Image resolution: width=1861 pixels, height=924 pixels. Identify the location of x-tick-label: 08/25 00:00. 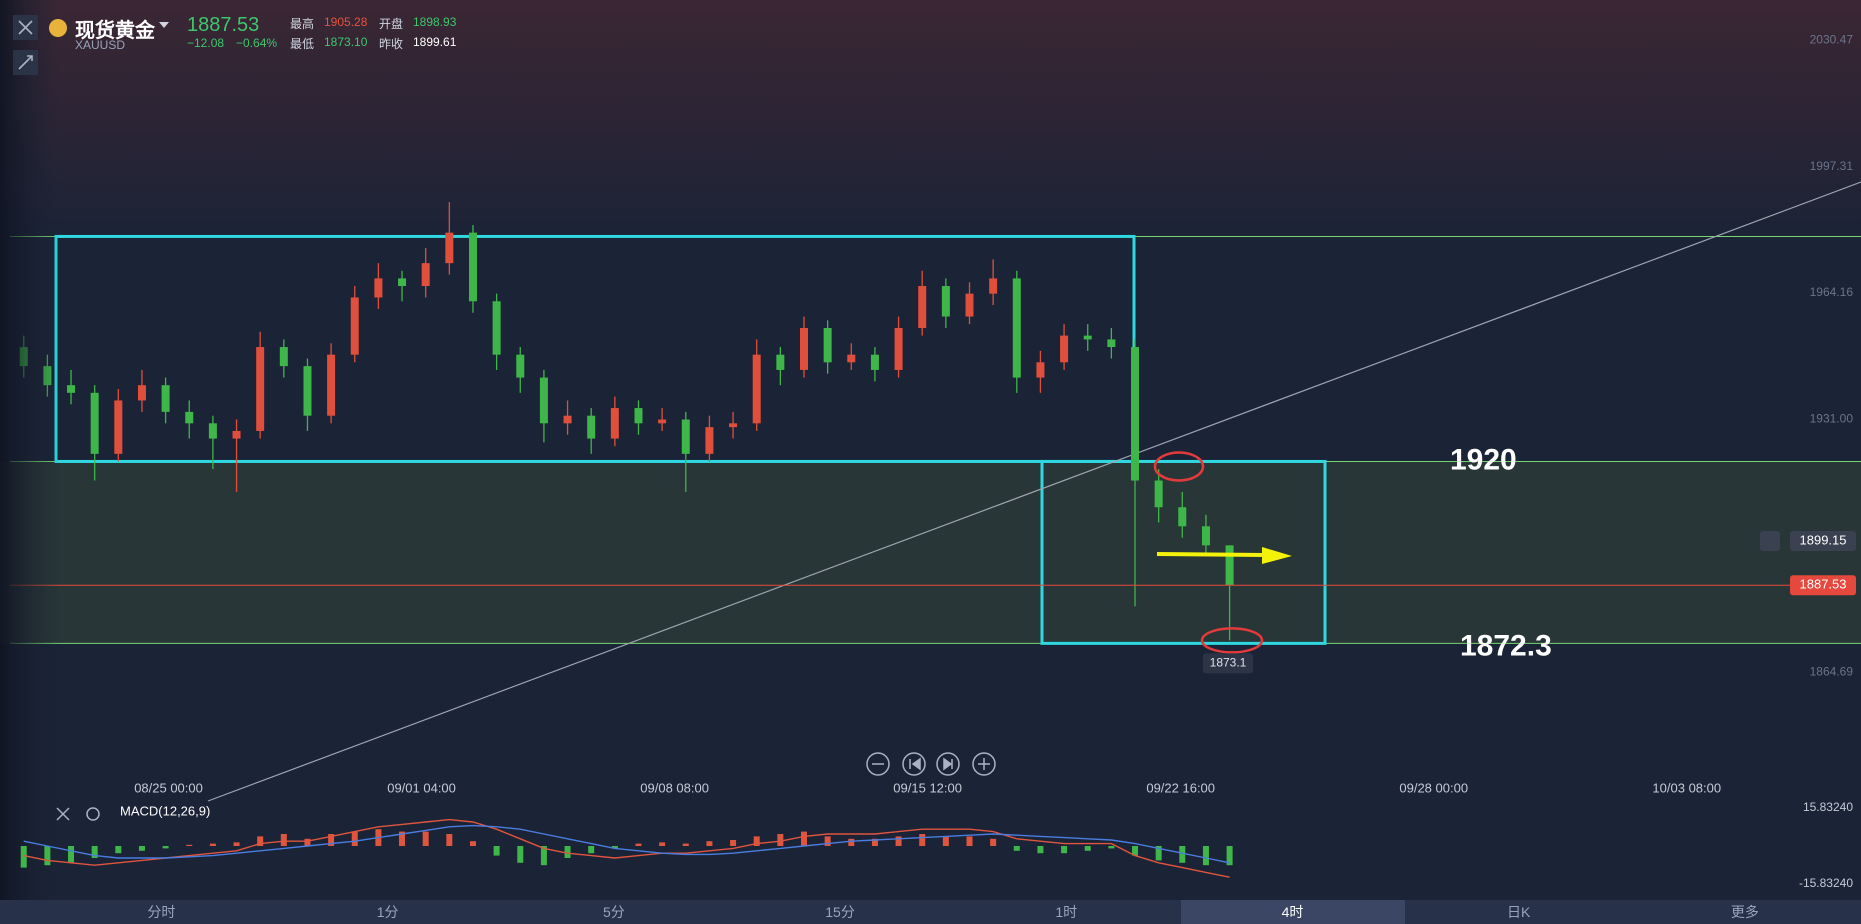
(168, 787).